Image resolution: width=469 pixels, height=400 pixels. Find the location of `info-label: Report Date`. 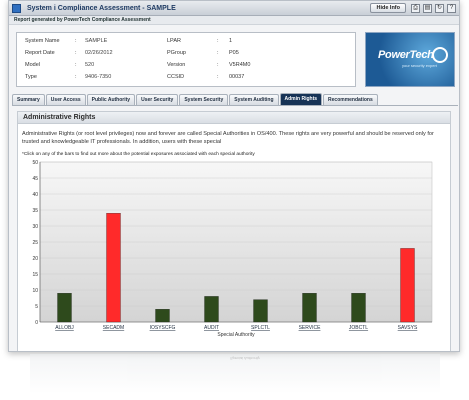

info-label: Report Date is located at coordinates (40, 53).